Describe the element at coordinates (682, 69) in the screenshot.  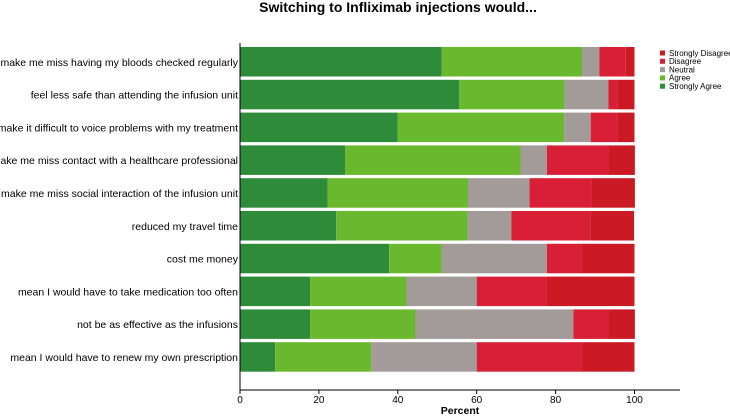
I see `legend-label-neutral: Neutral` at that location.